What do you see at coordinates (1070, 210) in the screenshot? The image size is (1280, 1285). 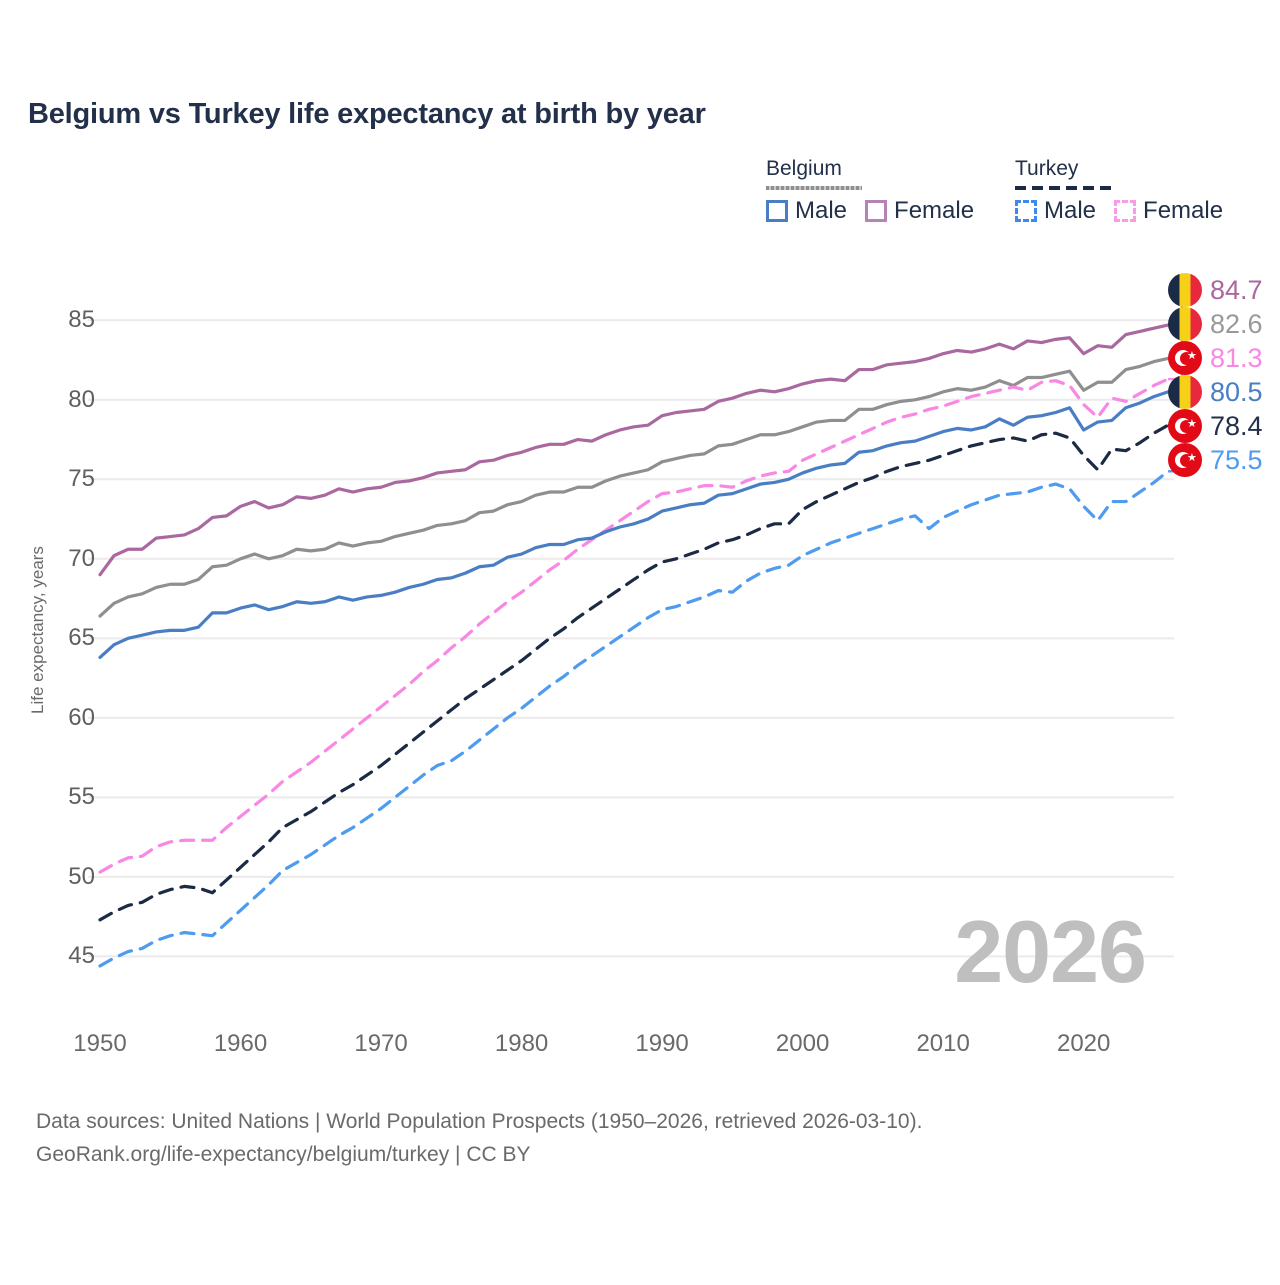 I see `legend-label-turkey-male: Male` at bounding box center [1070, 210].